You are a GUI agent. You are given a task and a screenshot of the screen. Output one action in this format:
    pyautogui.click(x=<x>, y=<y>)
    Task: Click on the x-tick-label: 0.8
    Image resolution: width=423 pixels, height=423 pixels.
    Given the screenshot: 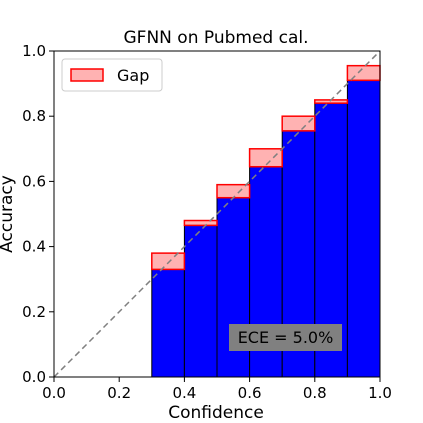 What is the action you would take?
    pyautogui.click(x=315, y=393)
    